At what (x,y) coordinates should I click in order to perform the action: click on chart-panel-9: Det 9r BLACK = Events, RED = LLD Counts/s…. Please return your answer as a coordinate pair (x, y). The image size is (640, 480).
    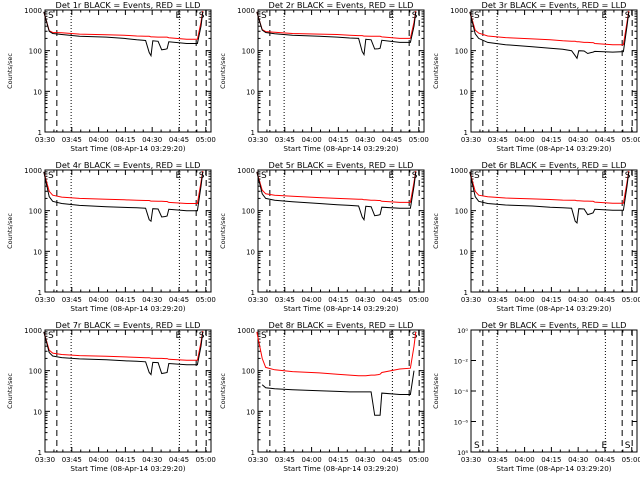
    Looking at the image, I should click on (536, 396).